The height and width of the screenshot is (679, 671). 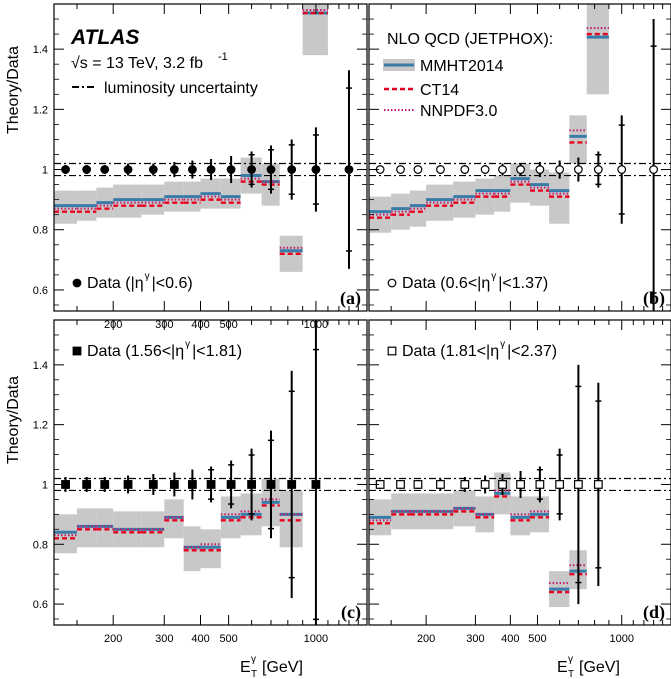 I want to click on y-axis-label-bottom: Theory/Data, so click(x=13, y=420).